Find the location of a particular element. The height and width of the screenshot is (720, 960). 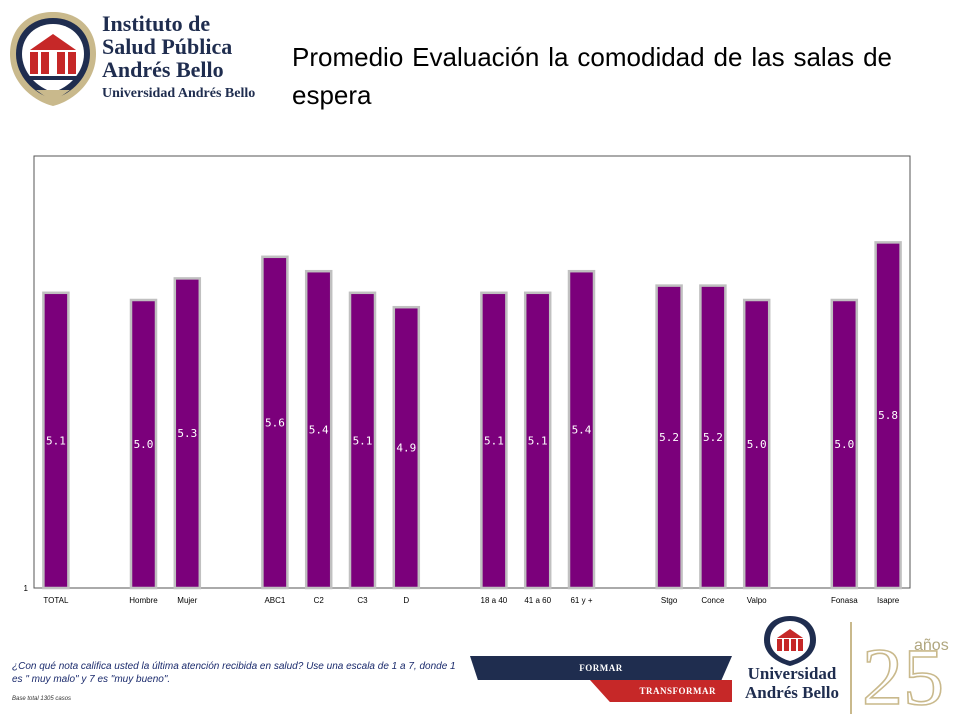

x-tick-label: 18 a 40 is located at coordinates (494, 600).